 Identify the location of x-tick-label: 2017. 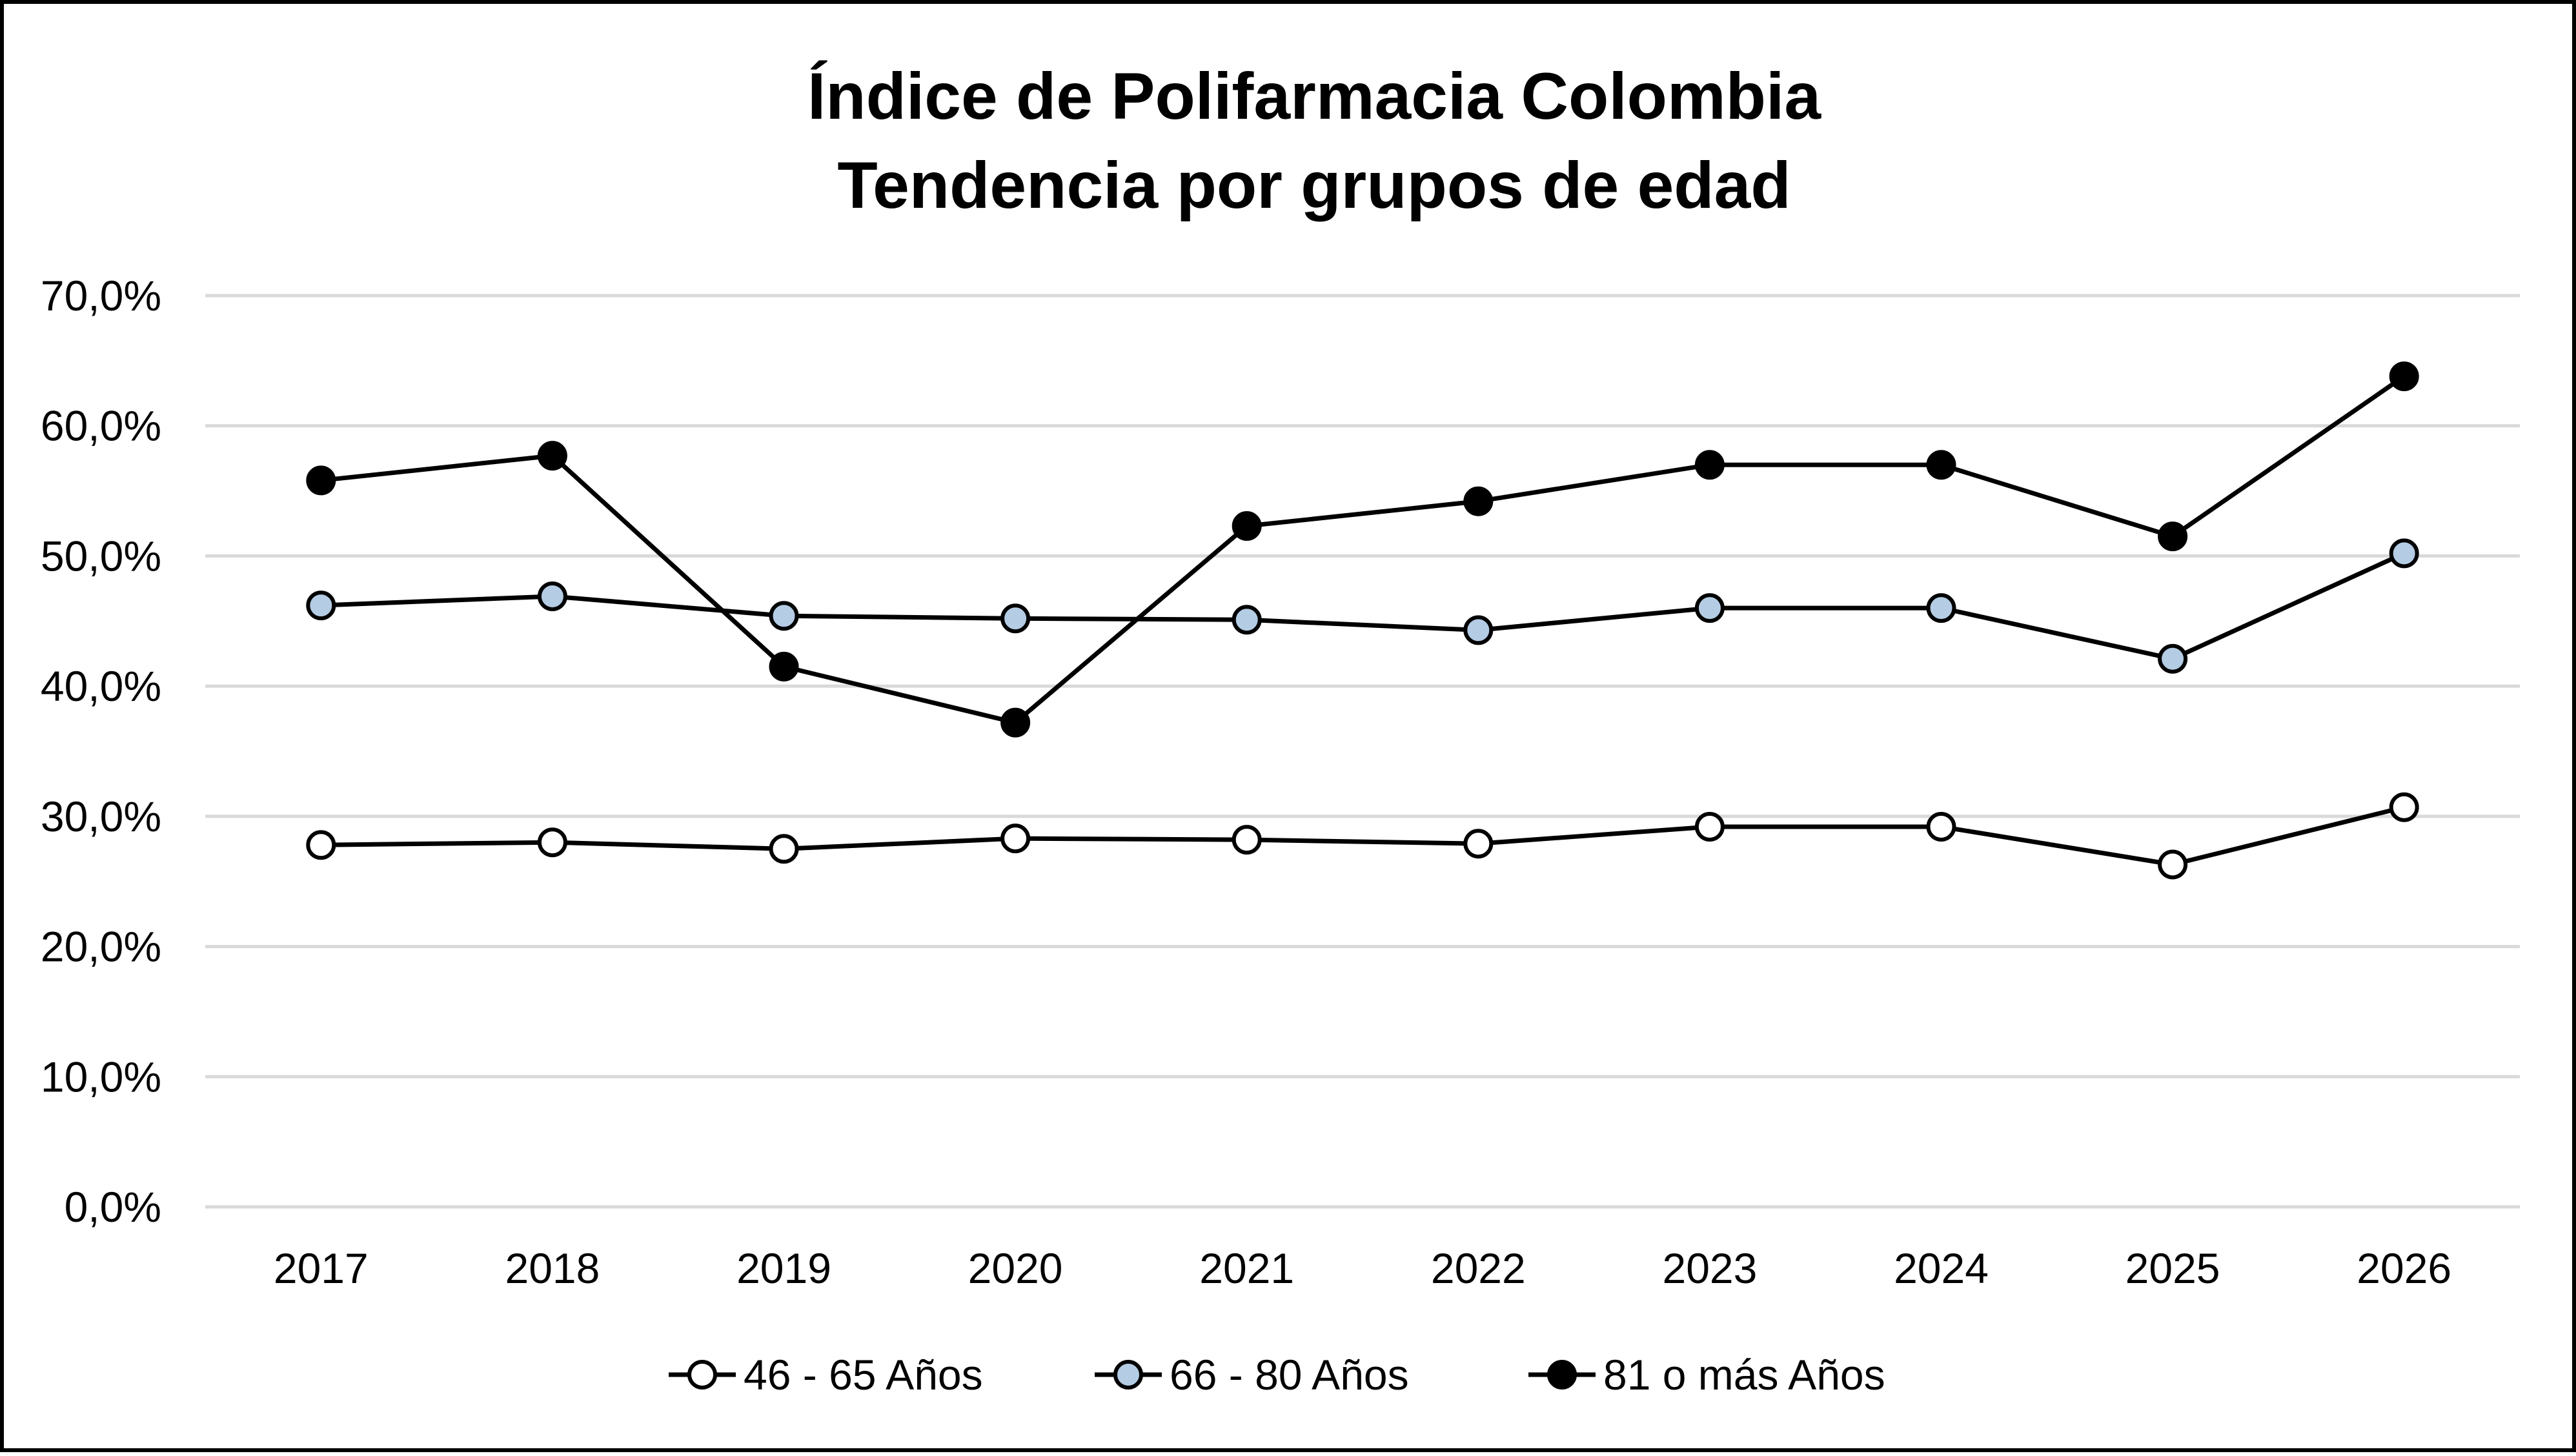
(321, 1268).